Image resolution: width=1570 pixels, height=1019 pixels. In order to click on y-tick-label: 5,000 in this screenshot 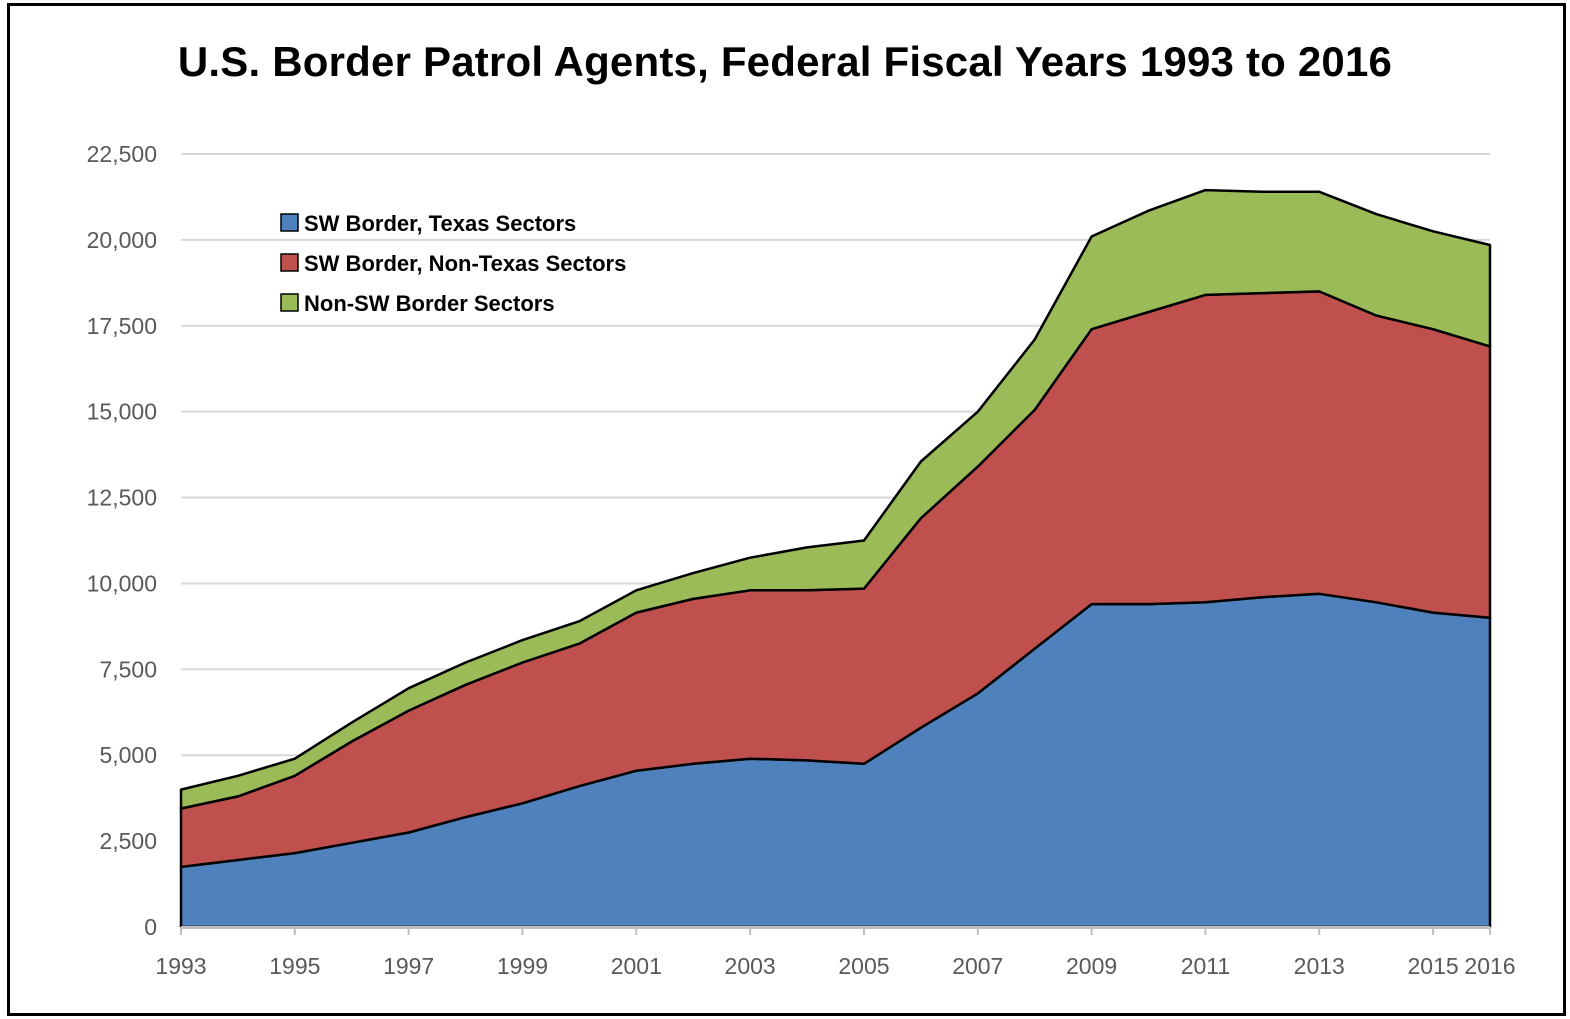, I will do `click(128, 755)`.